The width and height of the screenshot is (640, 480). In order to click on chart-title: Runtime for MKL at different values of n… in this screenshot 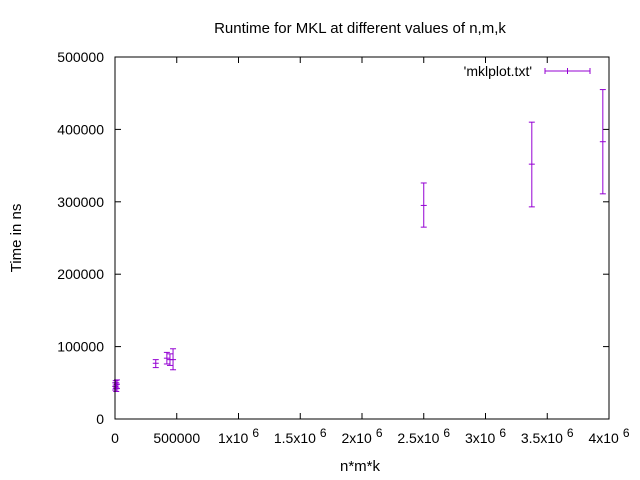, I will do `click(360, 28)`.